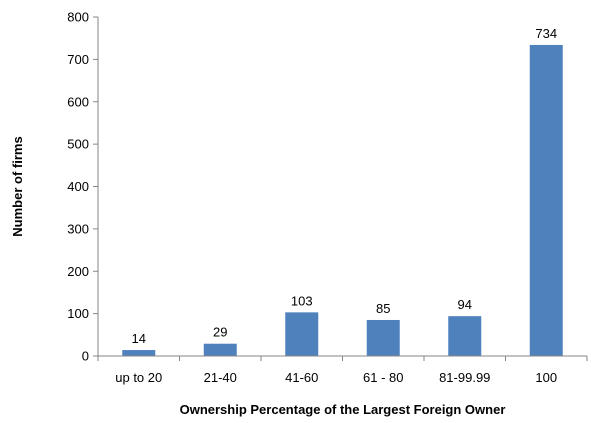 The image size is (591, 423). What do you see at coordinates (302, 300) in the screenshot?
I see `data-label: 103` at bounding box center [302, 300].